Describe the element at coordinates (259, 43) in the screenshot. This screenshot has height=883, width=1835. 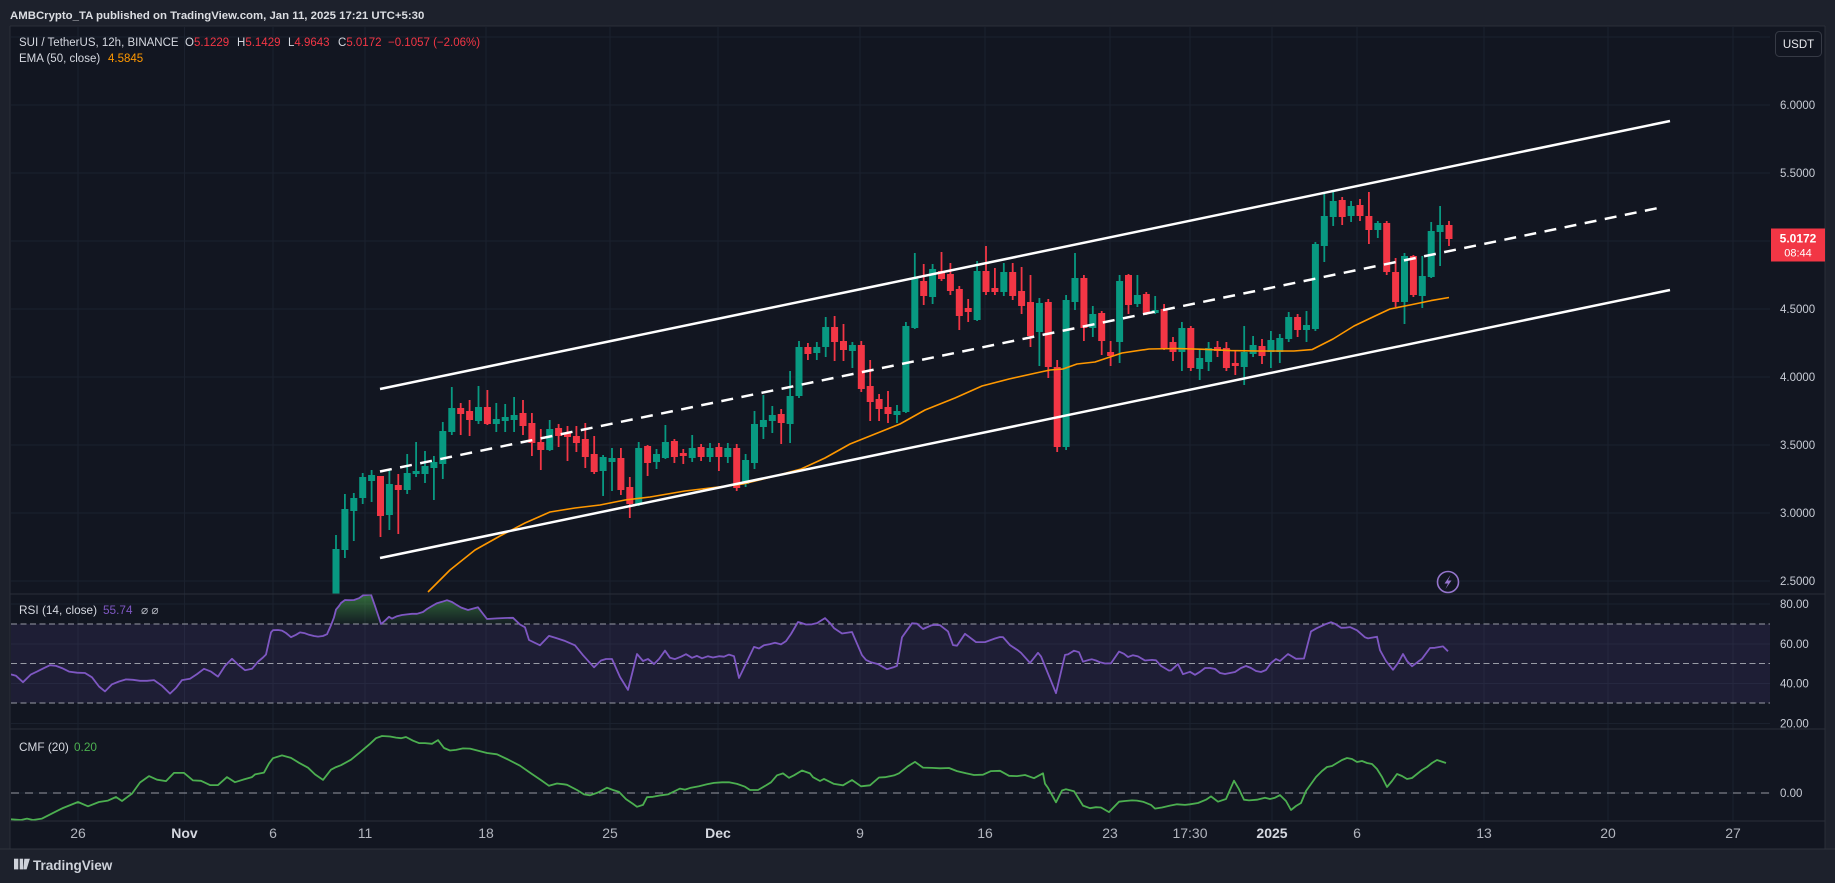
I see `svg-text: H5.1429` at that location.